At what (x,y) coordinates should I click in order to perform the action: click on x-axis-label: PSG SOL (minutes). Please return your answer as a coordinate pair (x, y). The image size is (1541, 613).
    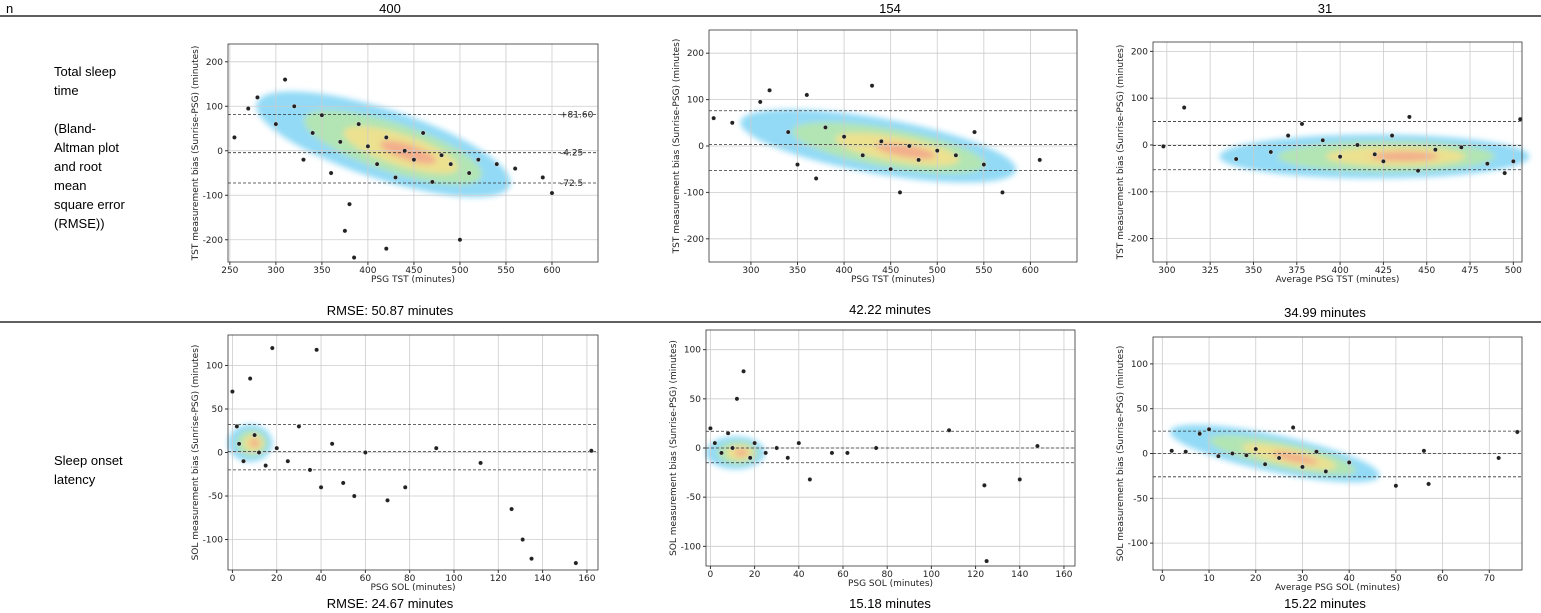
    Looking at the image, I should click on (412, 588).